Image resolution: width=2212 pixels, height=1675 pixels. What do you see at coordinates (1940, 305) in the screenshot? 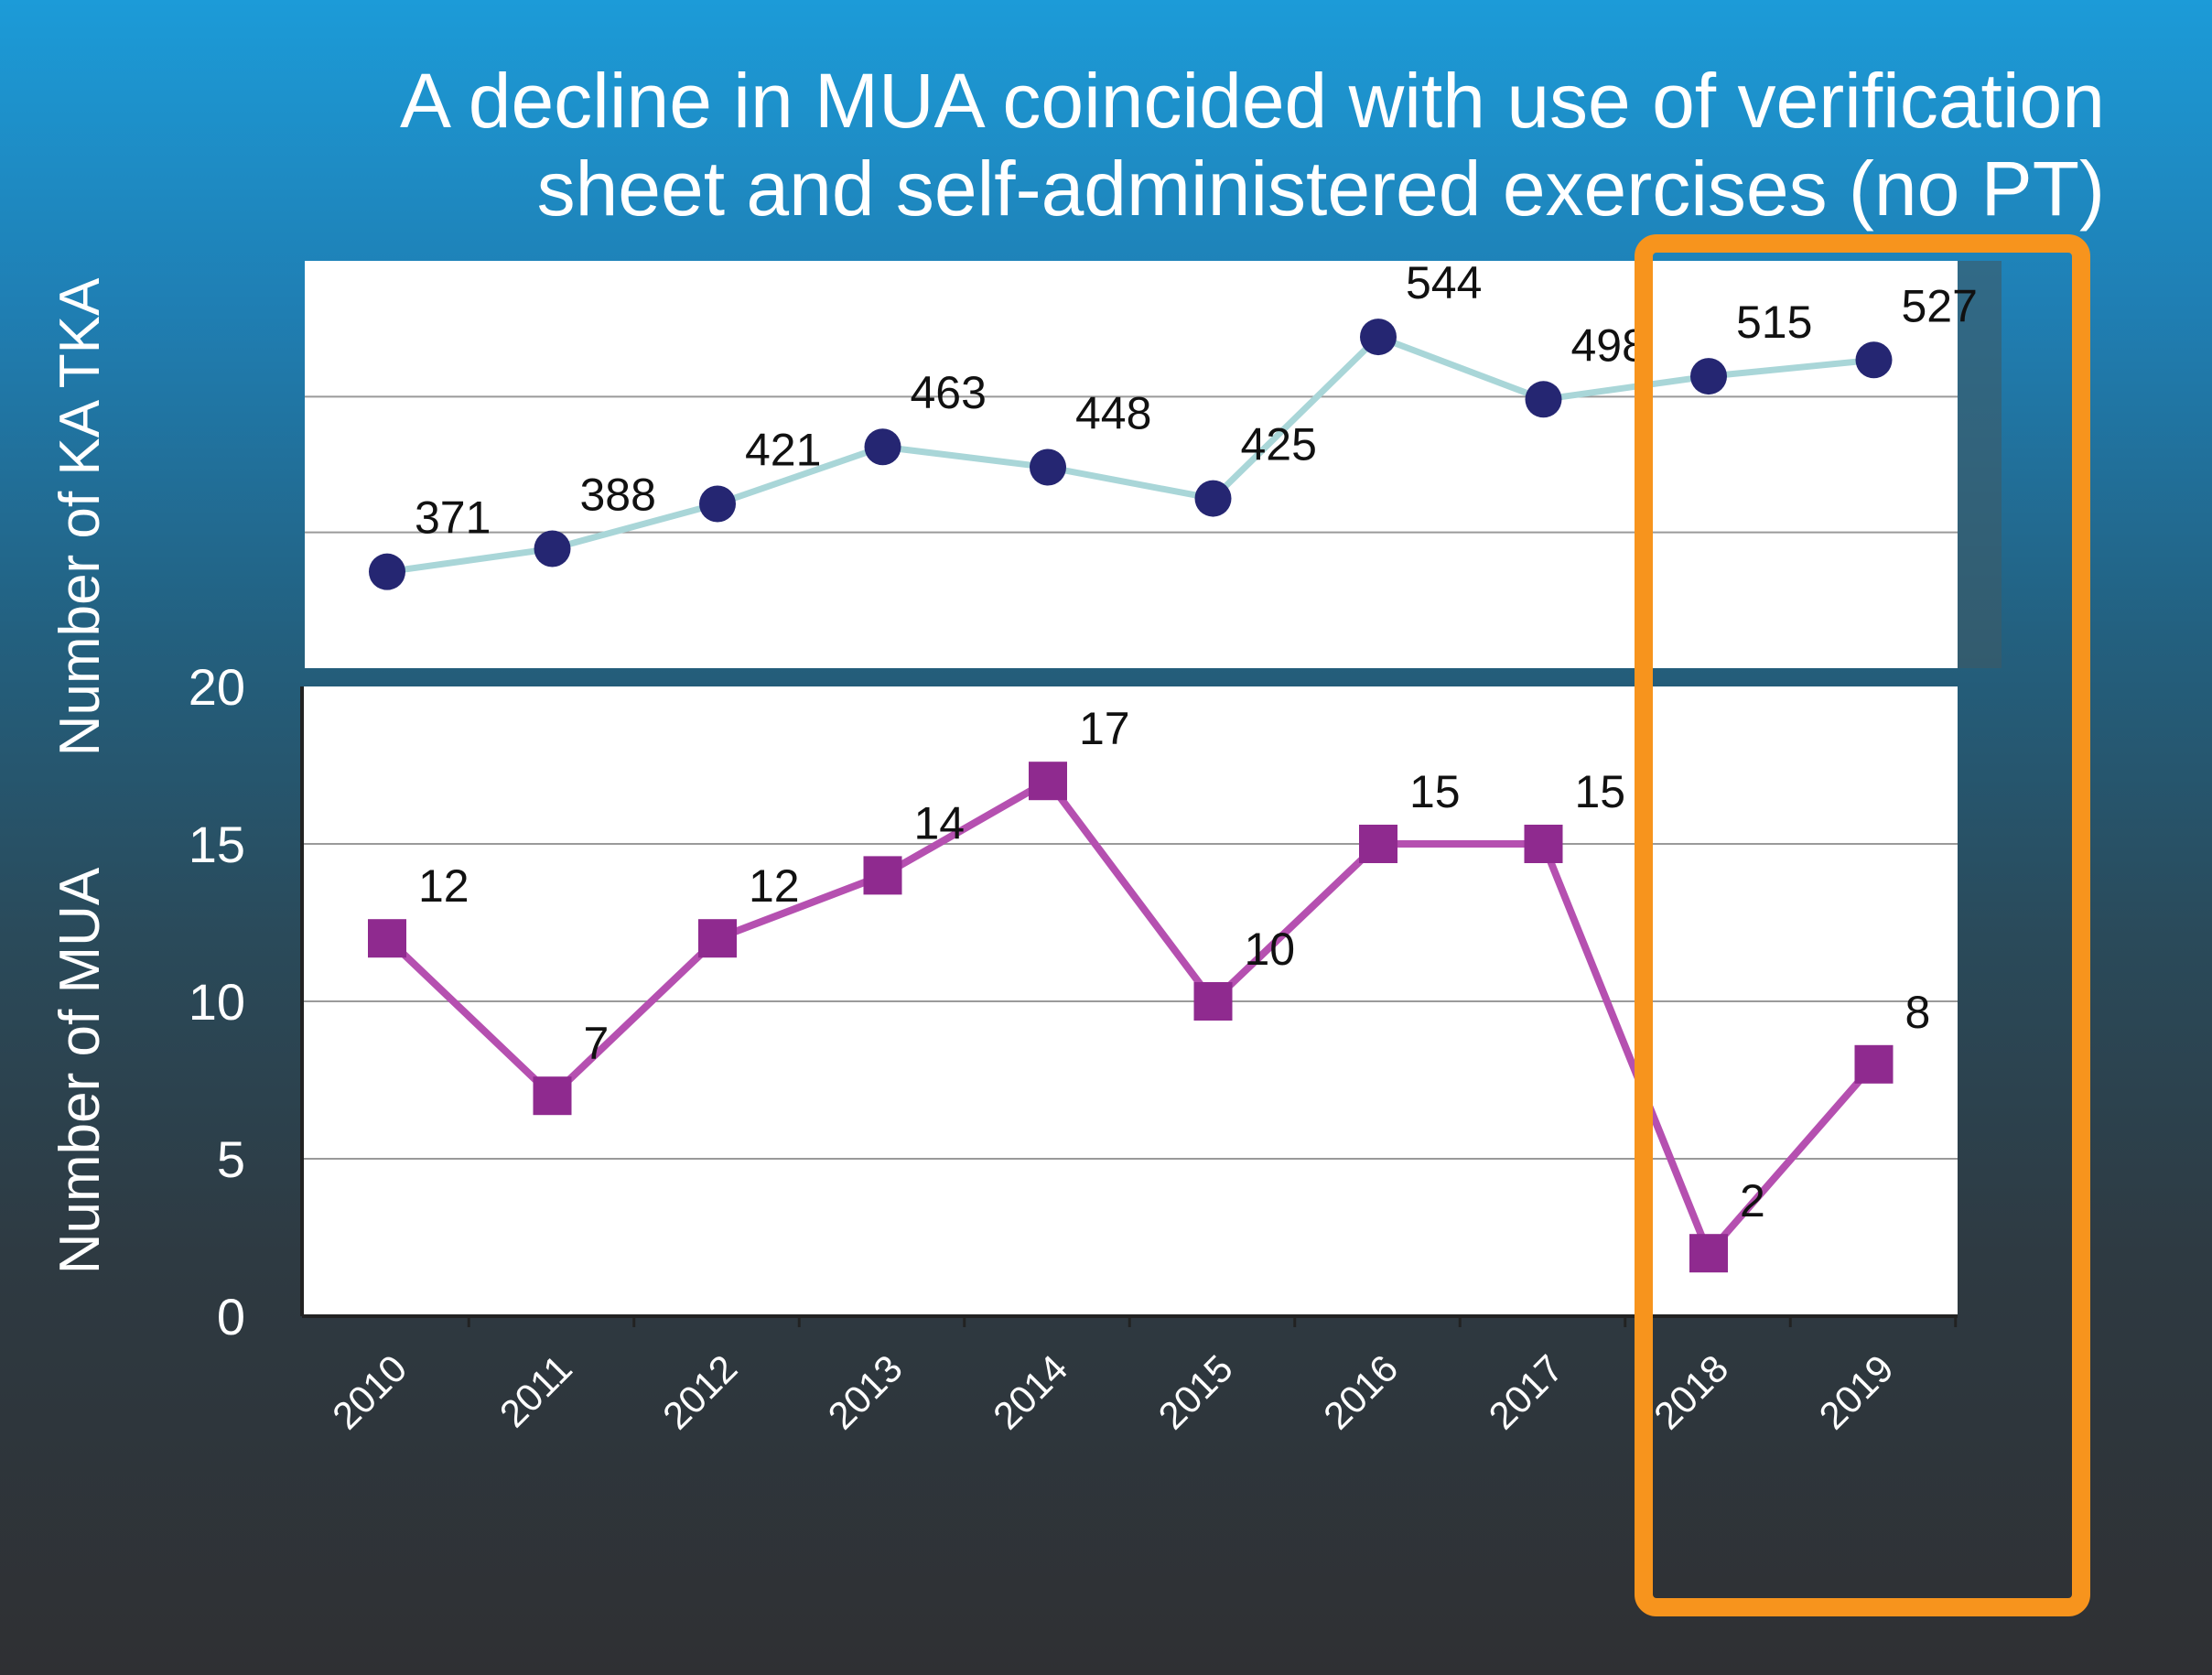
I see `tka-data-label: 527` at bounding box center [1940, 305].